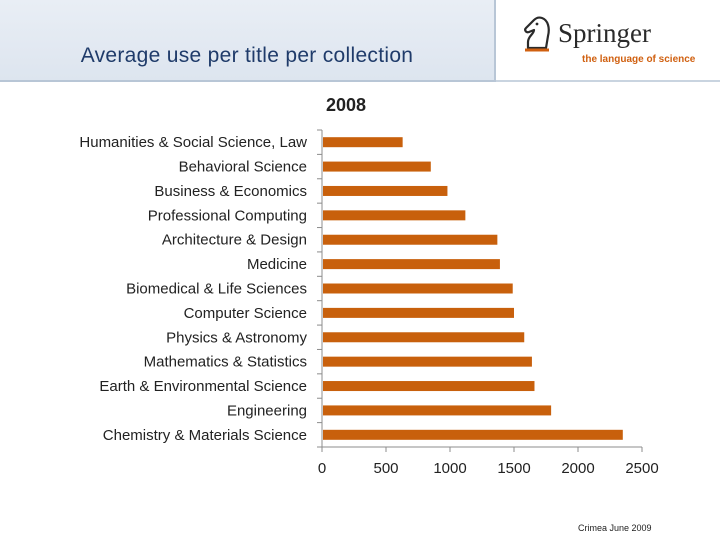  What do you see at coordinates (245, 313) in the screenshot?
I see `category-label: Computer Science` at bounding box center [245, 313].